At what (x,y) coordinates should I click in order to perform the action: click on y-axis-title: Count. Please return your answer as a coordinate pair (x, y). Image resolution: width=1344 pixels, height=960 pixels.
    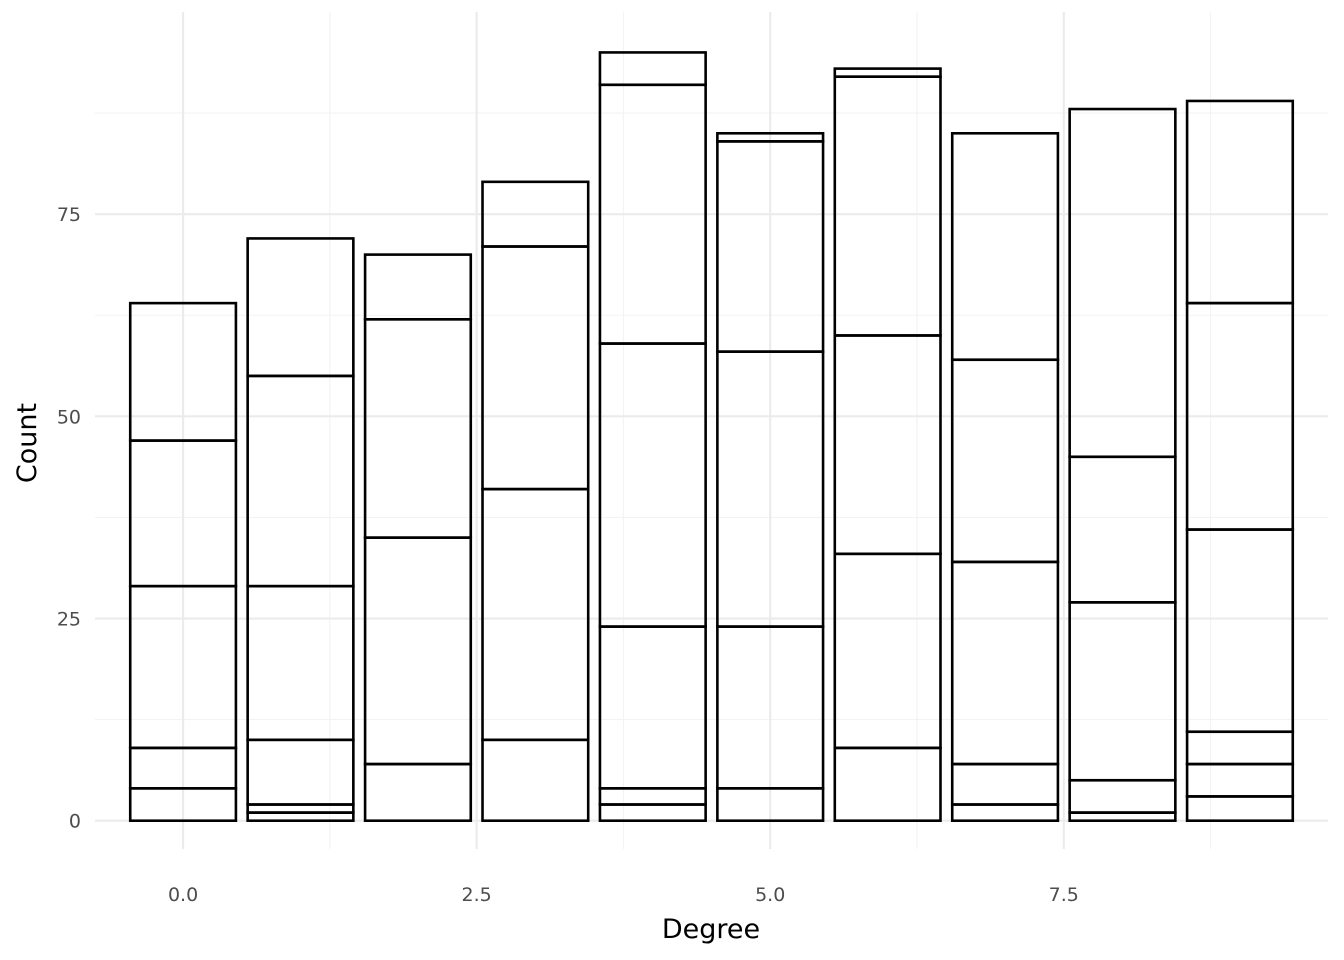
    Looking at the image, I should click on (27, 443).